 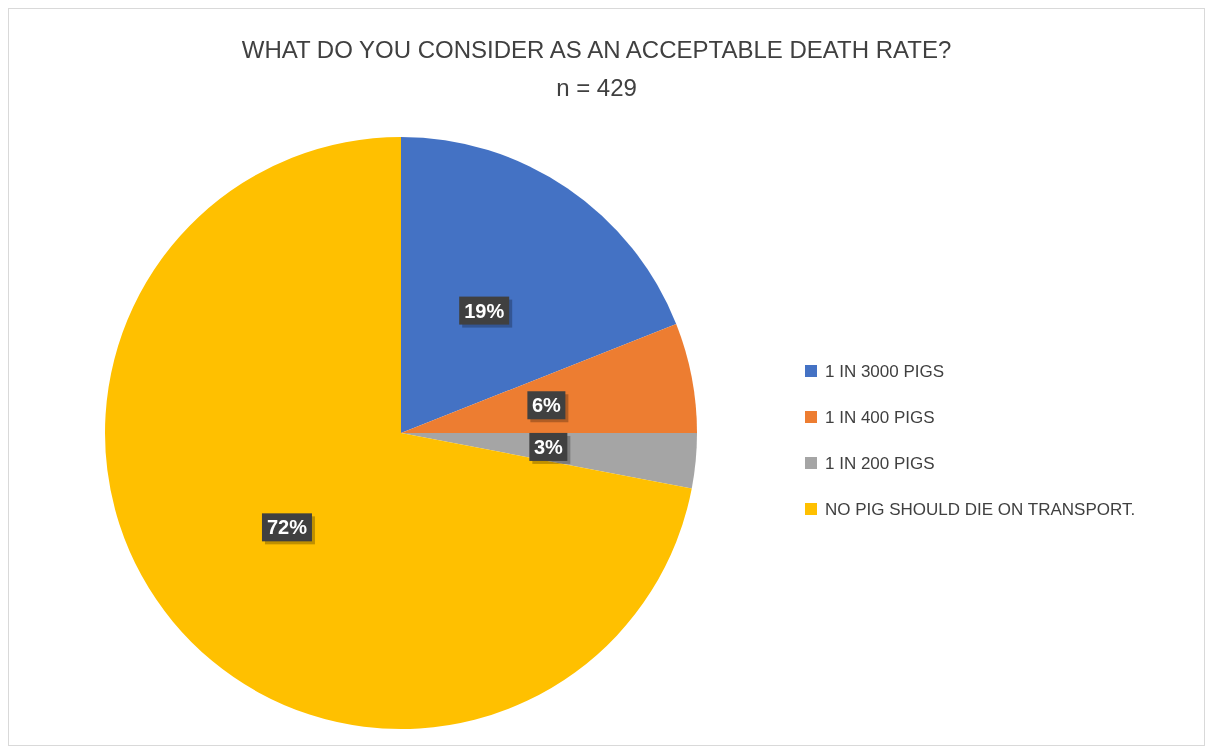 I want to click on data-label: 6%, so click(x=546, y=405).